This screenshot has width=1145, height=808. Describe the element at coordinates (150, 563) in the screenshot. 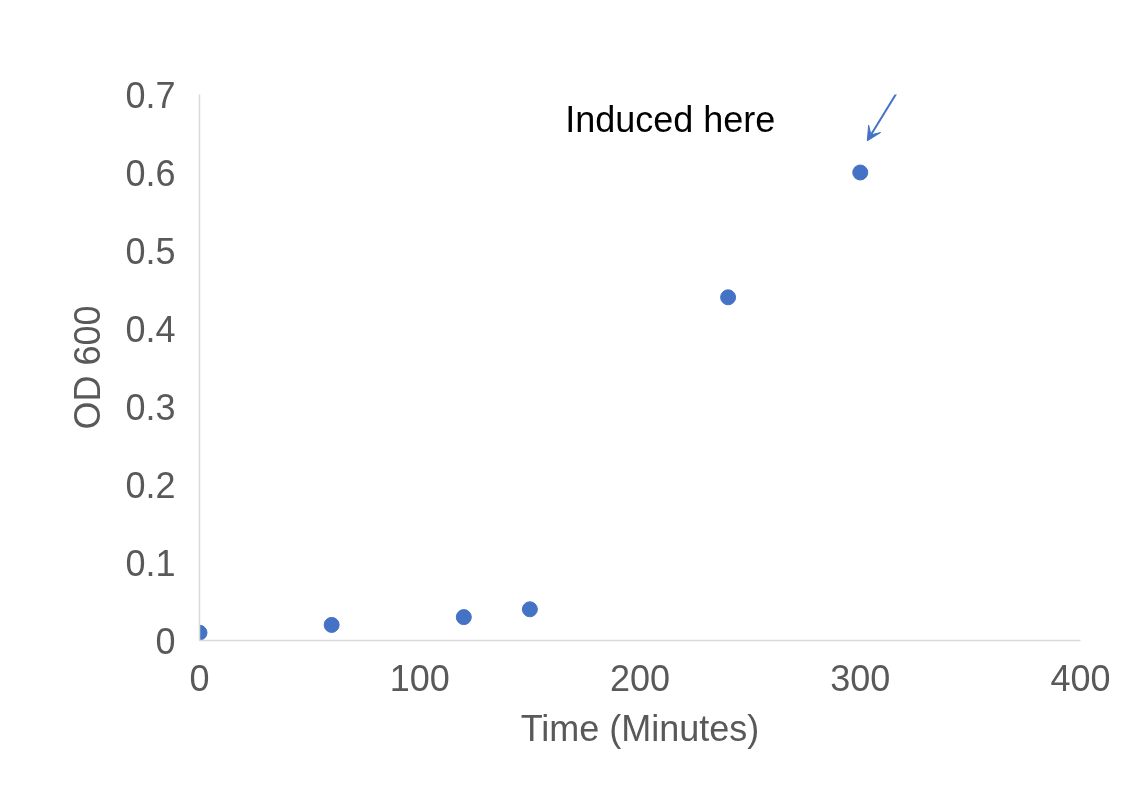

I see `y-tick-label: 0.1` at that location.